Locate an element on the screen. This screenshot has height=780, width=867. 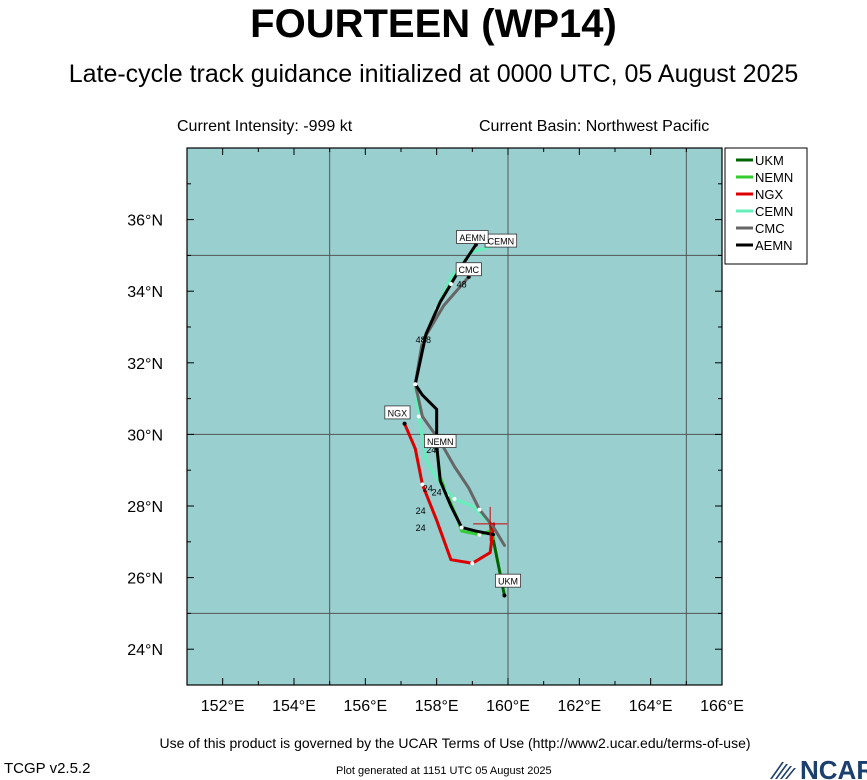
legend-label-ukm: UKM is located at coordinates (769, 160).